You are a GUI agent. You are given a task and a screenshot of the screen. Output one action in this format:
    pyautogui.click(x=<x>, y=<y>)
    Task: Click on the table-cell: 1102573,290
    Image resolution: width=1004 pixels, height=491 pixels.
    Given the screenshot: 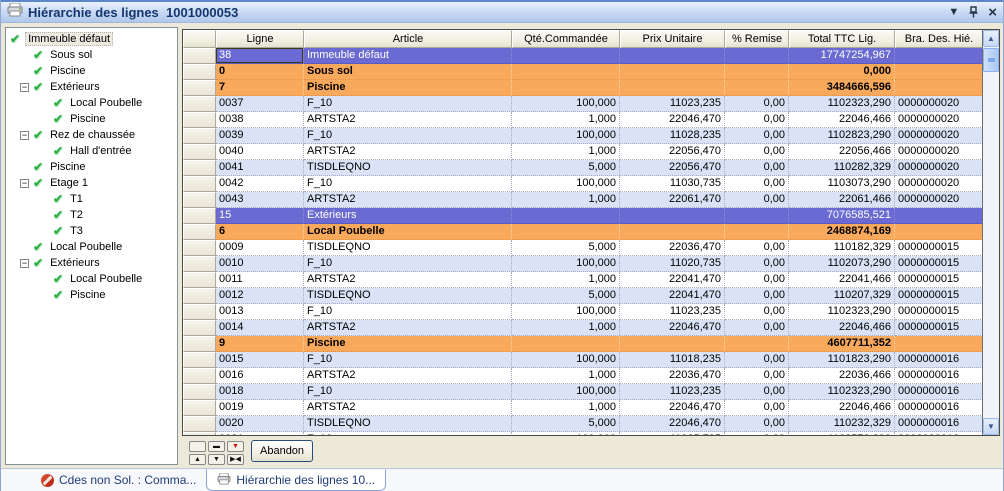 What is the action you would take?
    pyautogui.click(x=842, y=433)
    